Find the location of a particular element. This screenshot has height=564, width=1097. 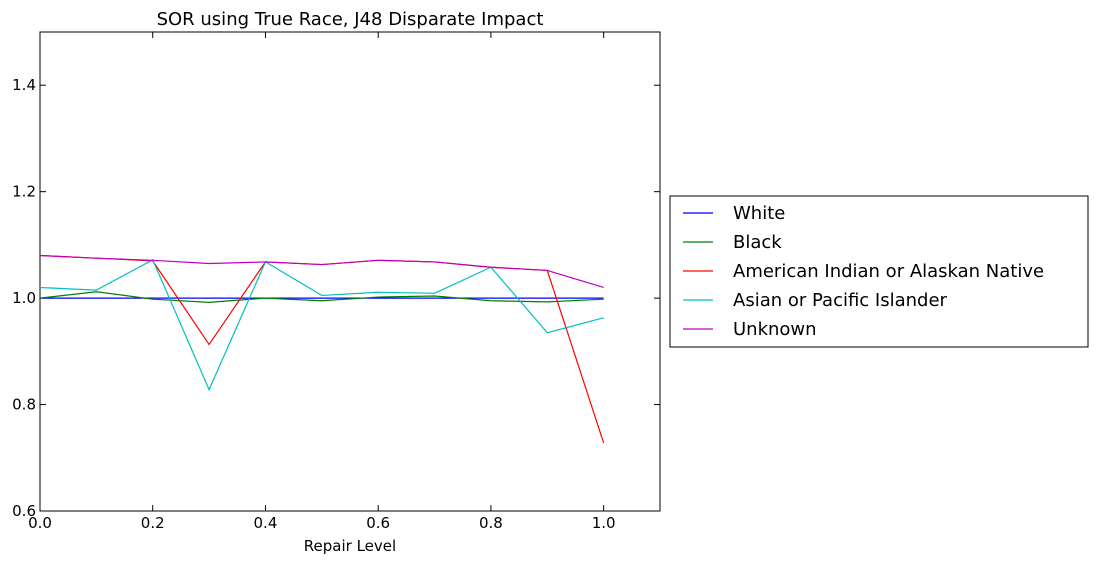

x-tick-label: 0.4 is located at coordinates (266, 523).